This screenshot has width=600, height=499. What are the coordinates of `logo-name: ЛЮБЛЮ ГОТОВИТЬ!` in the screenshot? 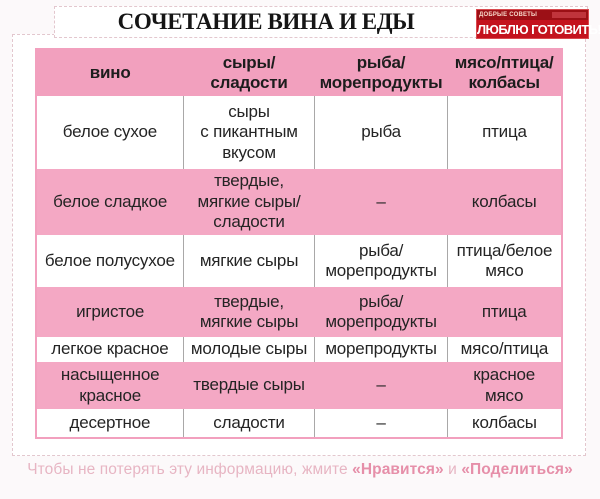 It's located at (538, 29).